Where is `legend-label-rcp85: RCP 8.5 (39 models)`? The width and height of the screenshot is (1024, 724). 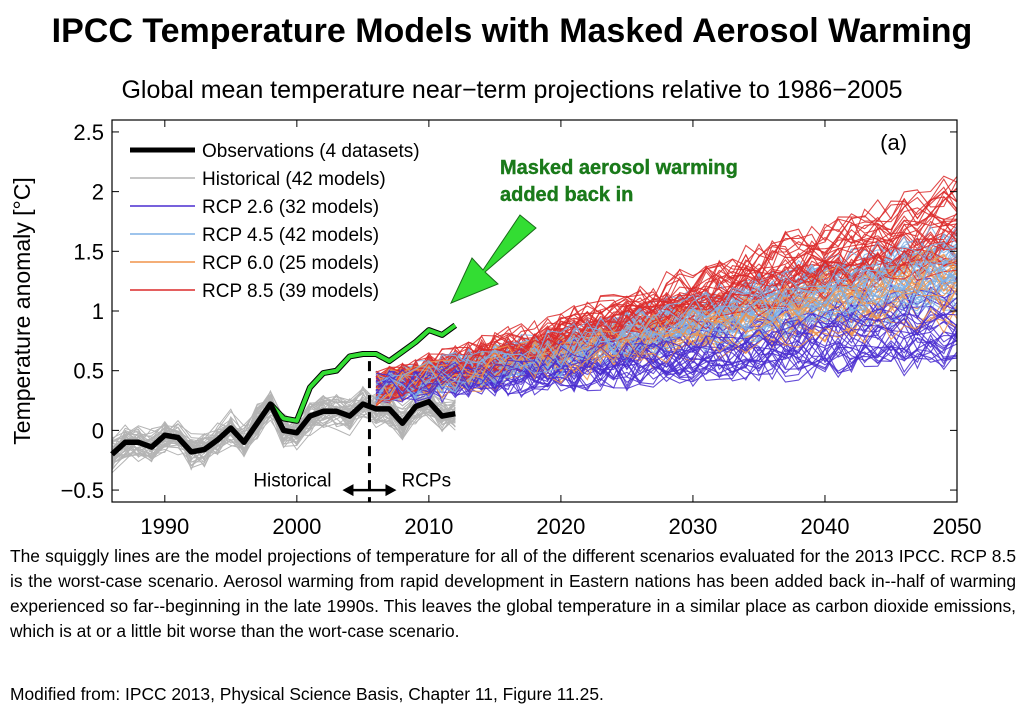 legend-label-rcp85: RCP 8.5 (39 models) is located at coordinates (290, 291).